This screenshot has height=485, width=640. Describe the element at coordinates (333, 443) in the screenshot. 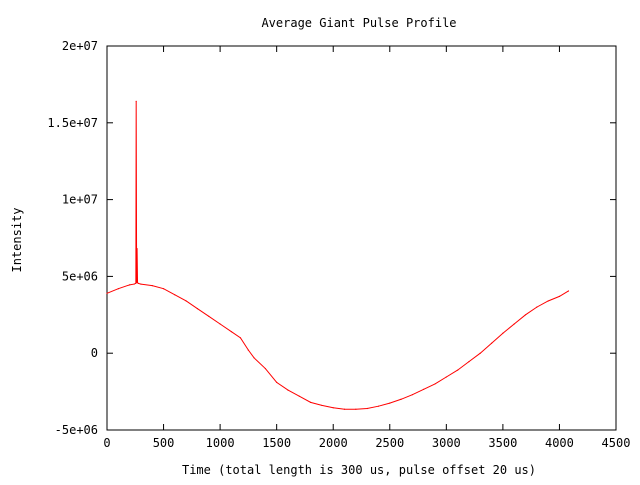

I see `x-tick-label: 2000` at that location.